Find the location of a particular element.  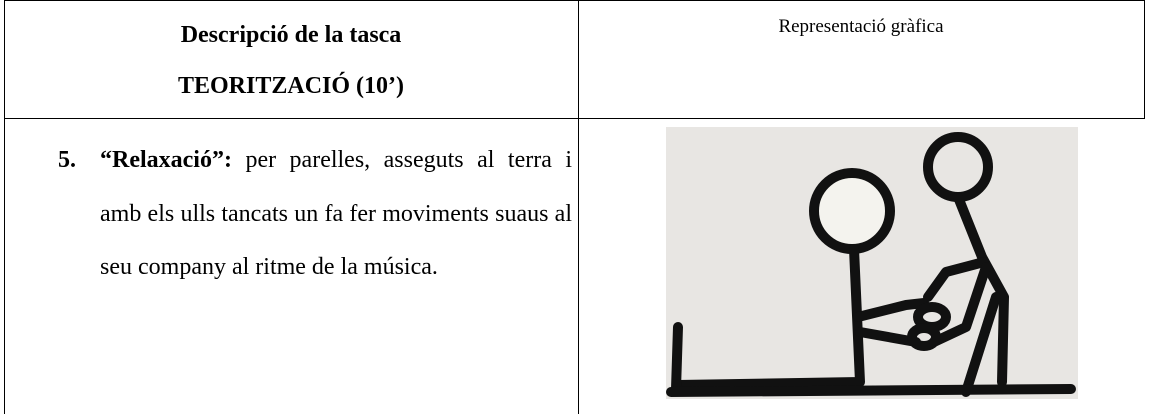

header-title: Representació gràfica is located at coordinates (861, 26).